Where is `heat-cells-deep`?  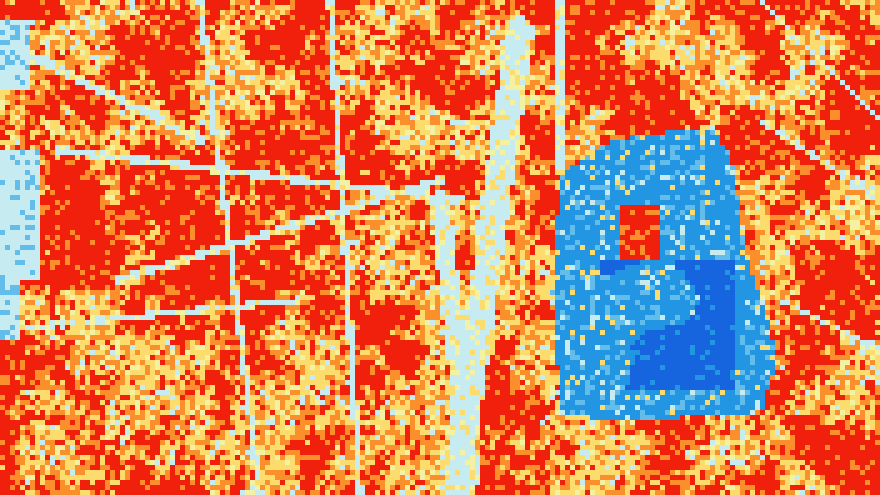 heat-cells-deep is located at coordinates (667, 325).